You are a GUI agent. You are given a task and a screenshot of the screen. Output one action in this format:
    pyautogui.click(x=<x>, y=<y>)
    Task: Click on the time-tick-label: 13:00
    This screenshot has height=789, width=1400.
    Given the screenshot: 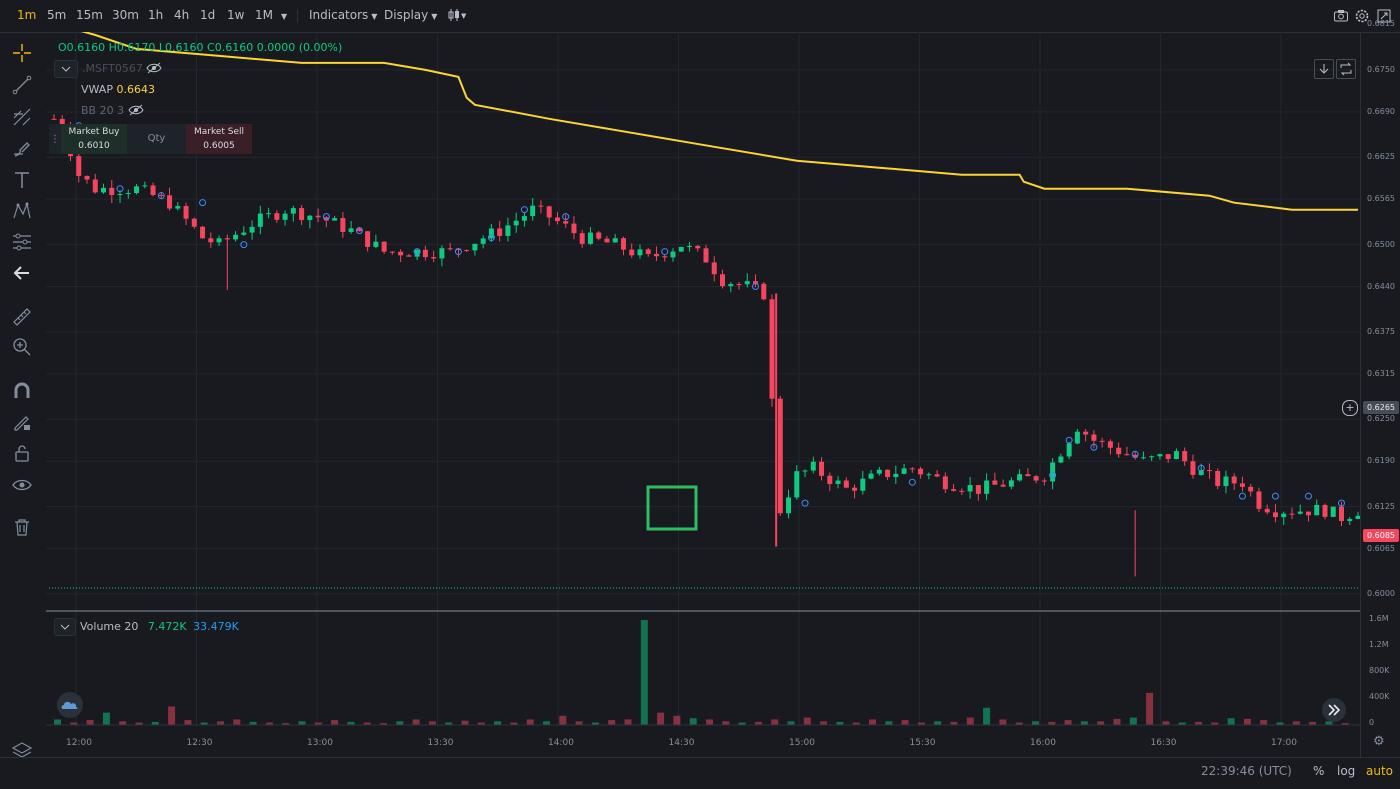 What is the action you would take?
    pyautogui.click(x=320, y=743)
    